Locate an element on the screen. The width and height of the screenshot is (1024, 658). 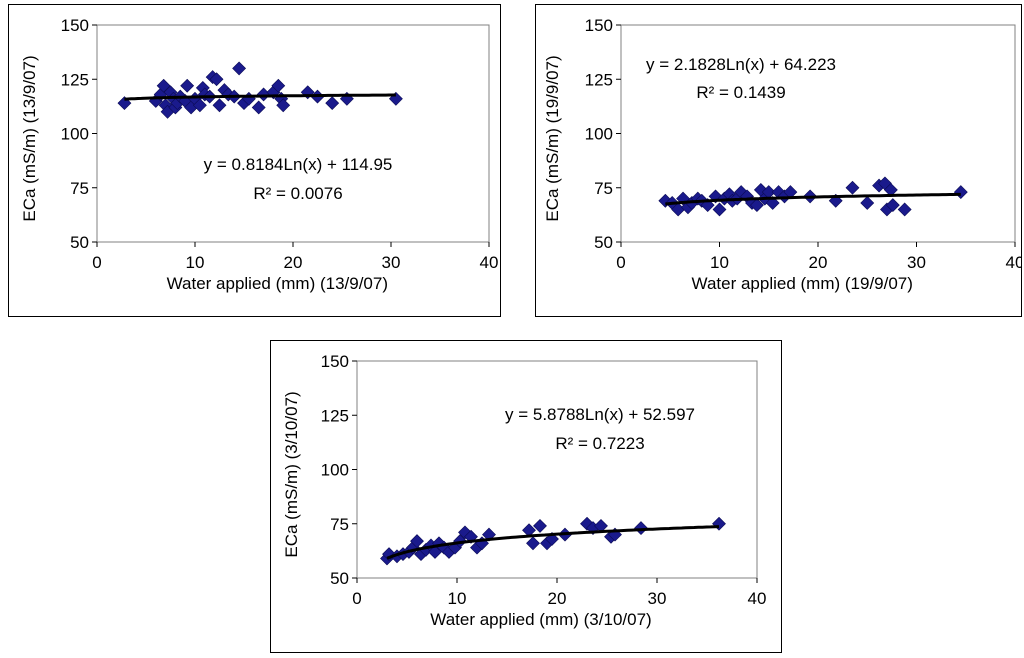
y-axis-title: ECa (mS/m) (19/9/07) is located at coordinates (552, 138).